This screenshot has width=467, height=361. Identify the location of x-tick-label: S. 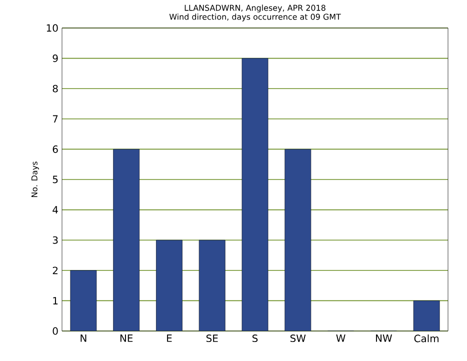
(255, 338).